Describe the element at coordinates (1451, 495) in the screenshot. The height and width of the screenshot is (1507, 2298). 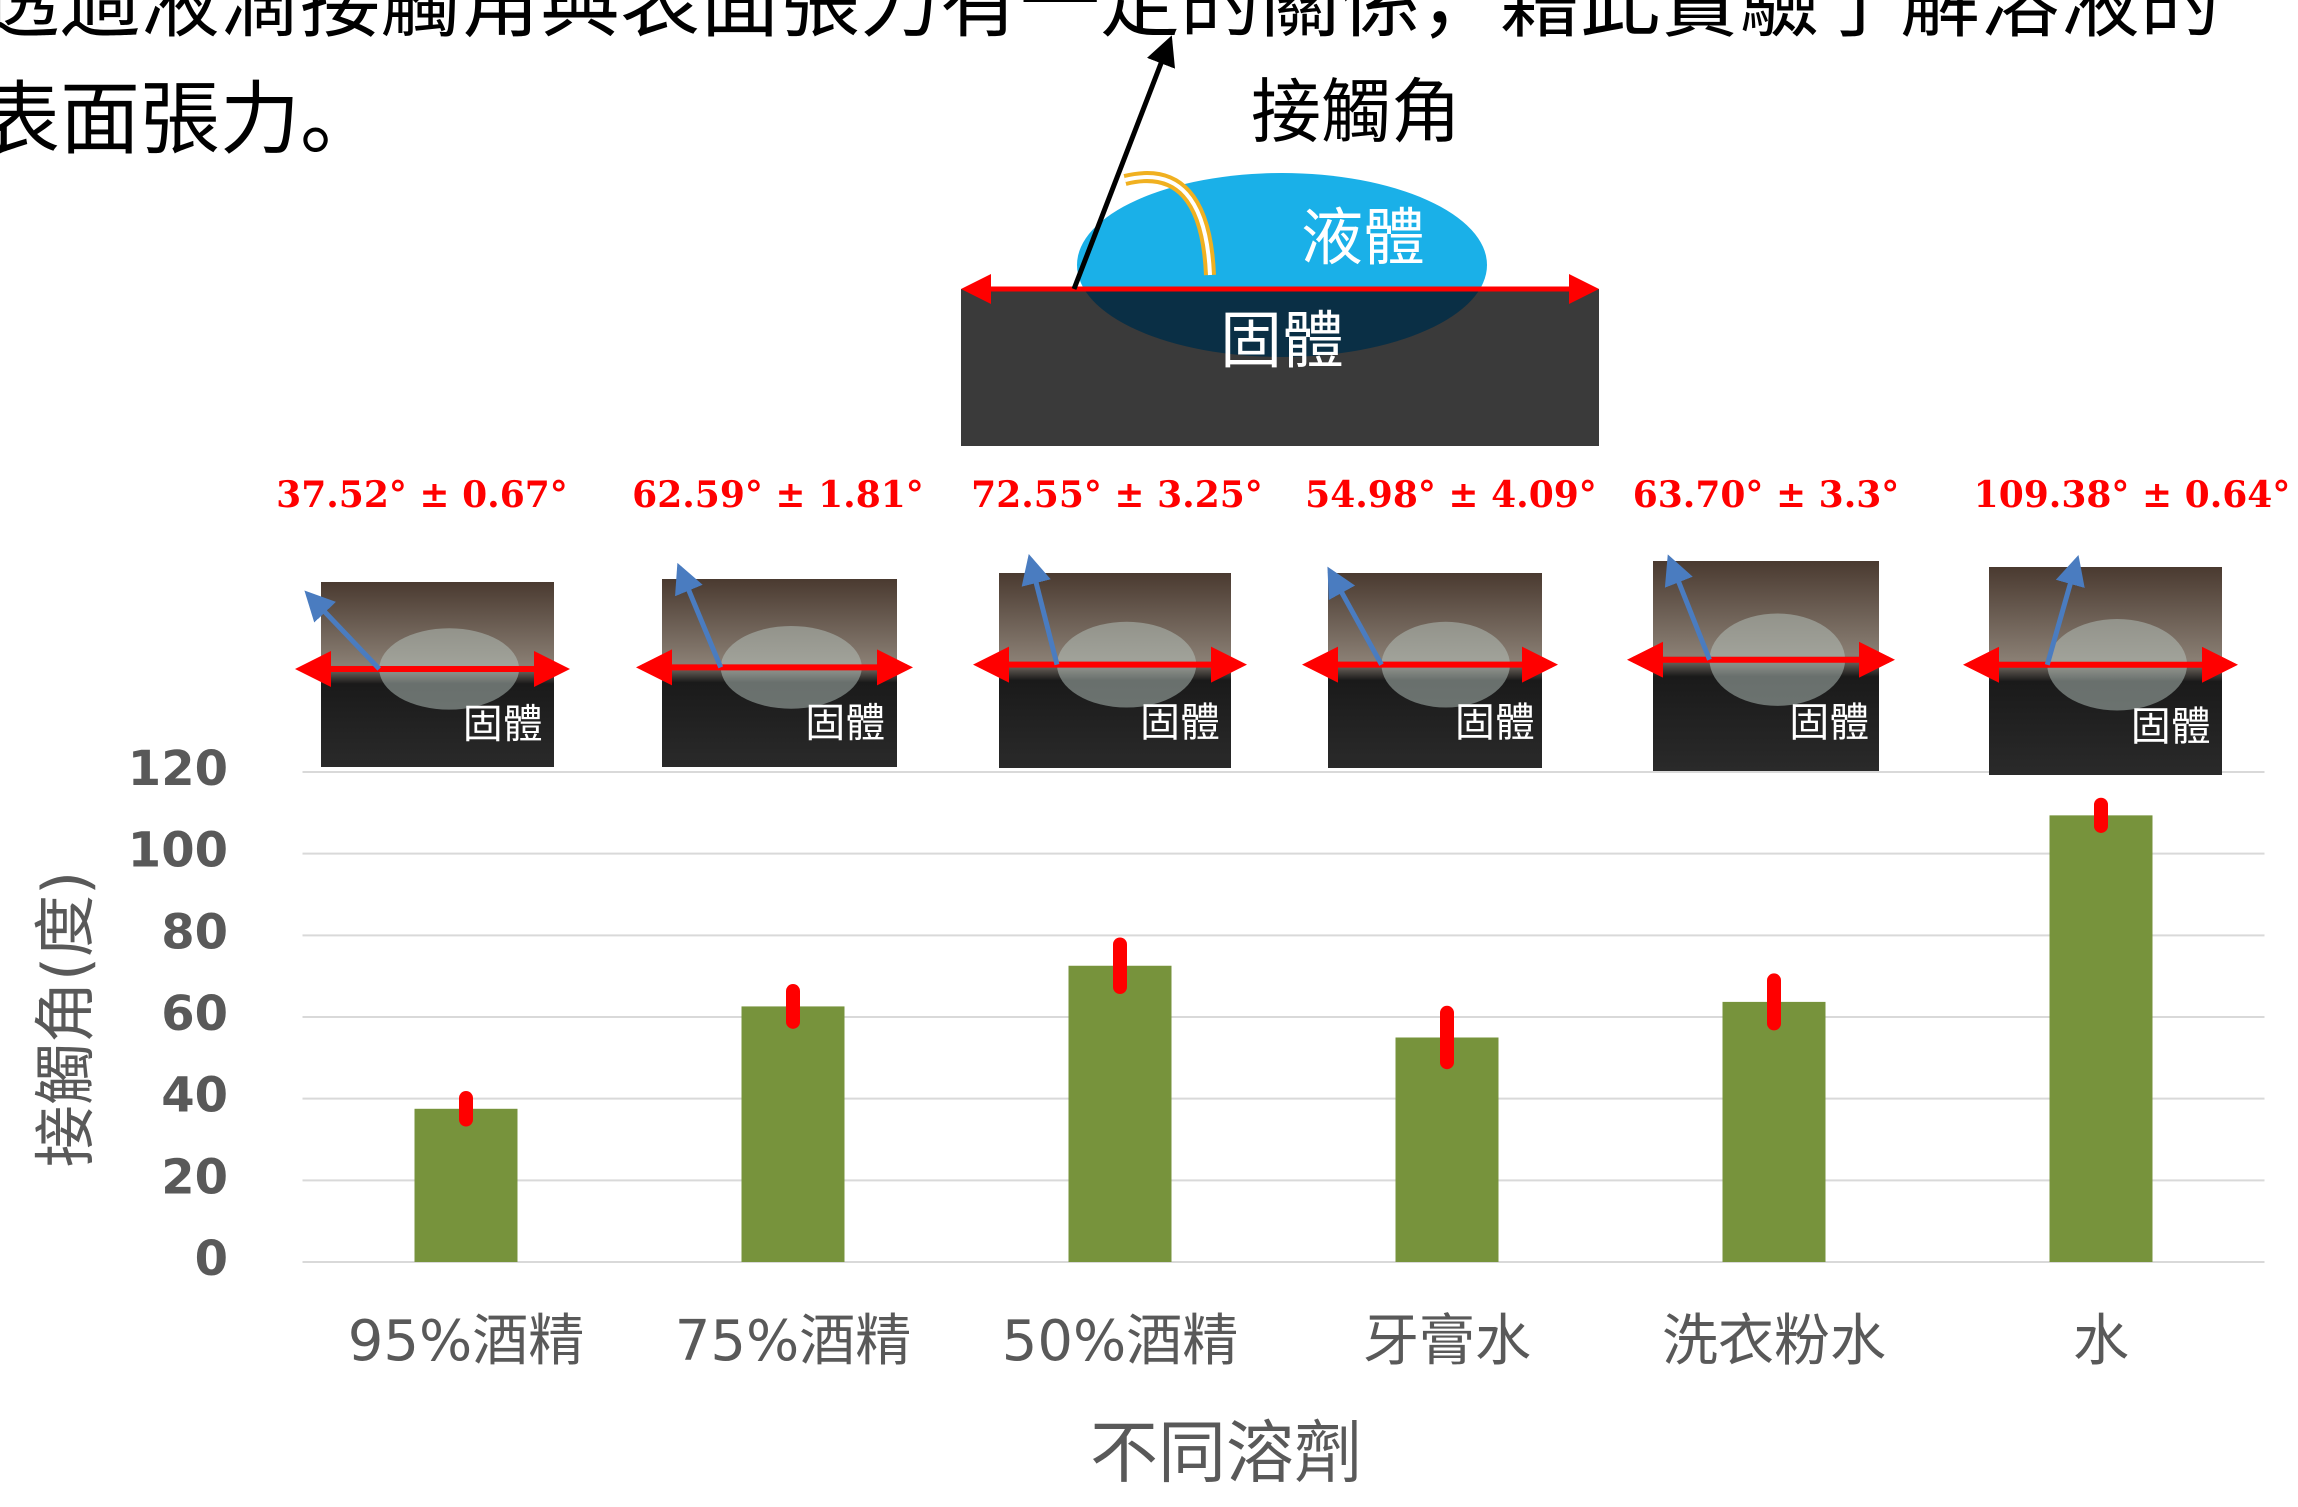
I see `value-label: 54.98° ± 4.09°` at that location.